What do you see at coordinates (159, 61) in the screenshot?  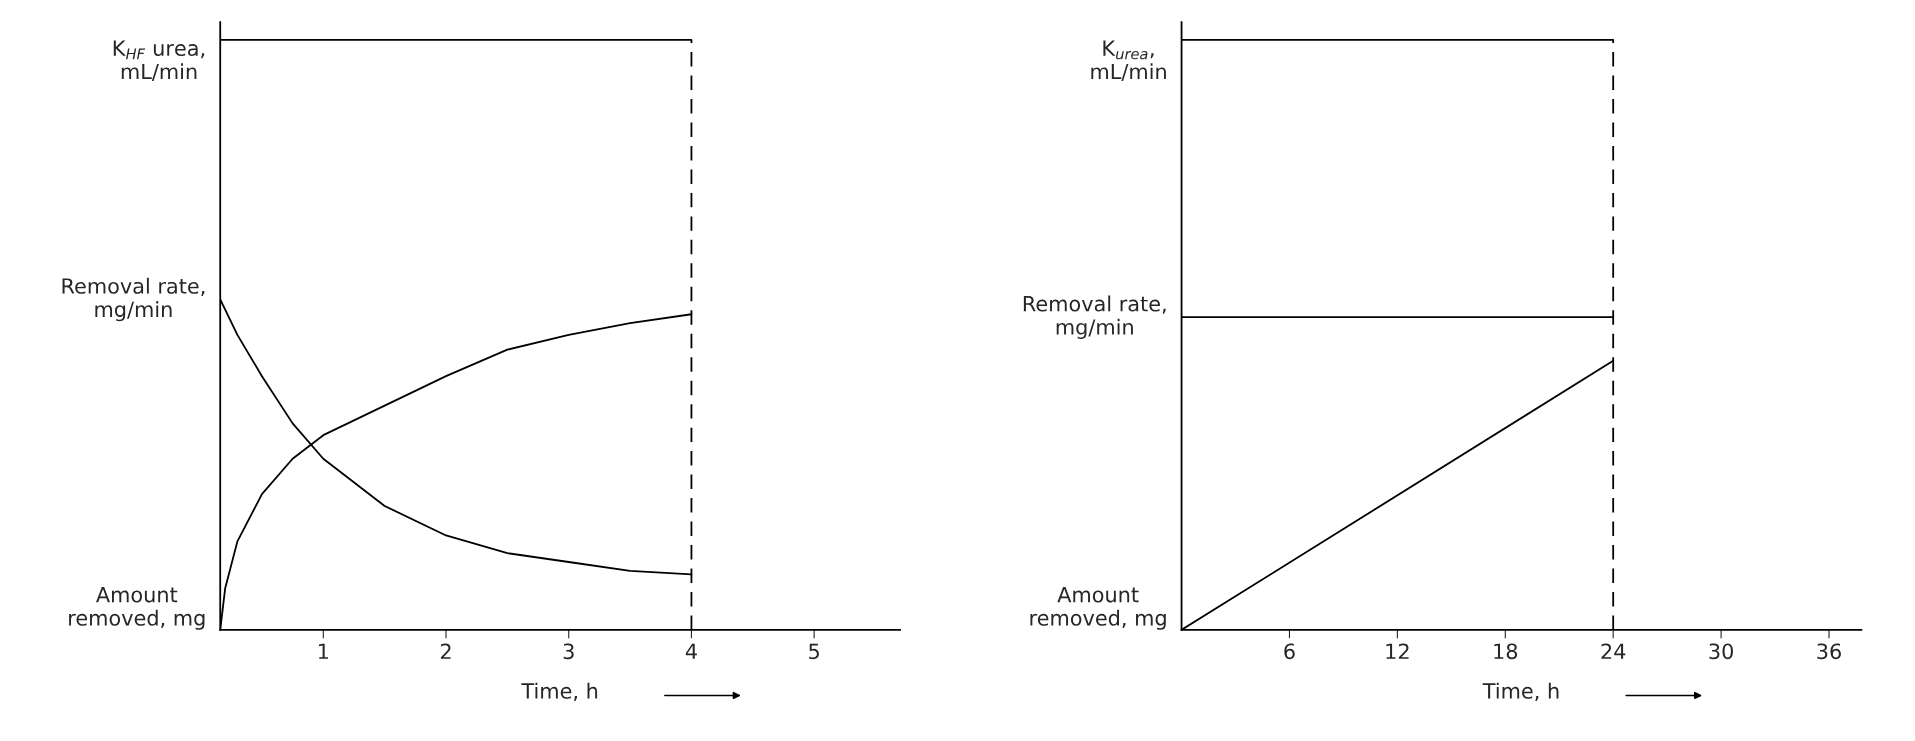 I see `text: K$_{HF}$ urea, mL/min` at bounding box center [159, 61].